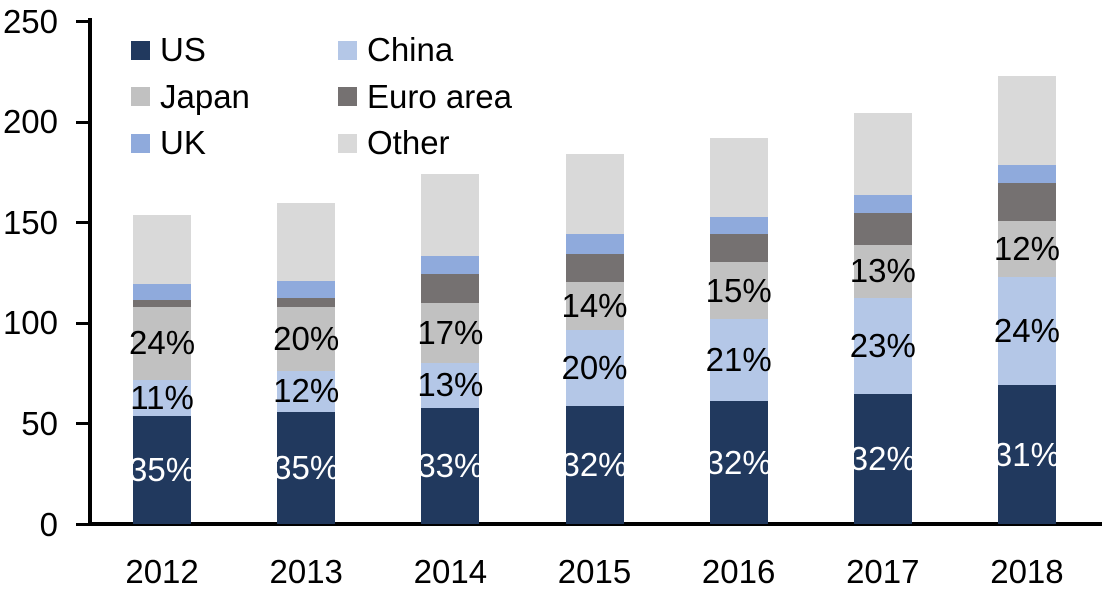  I want to click on x-tick-label: 2017, so click(883, 571).